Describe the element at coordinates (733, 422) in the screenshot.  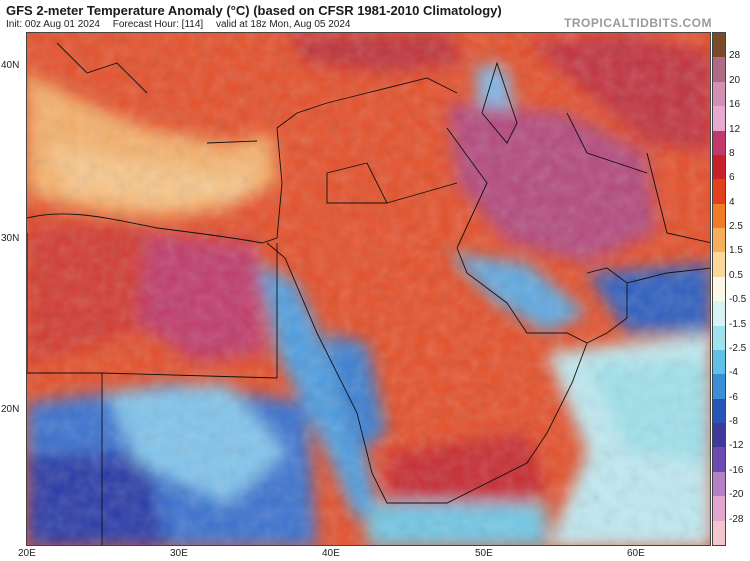
I see `colorbar-label: -8` at that location.